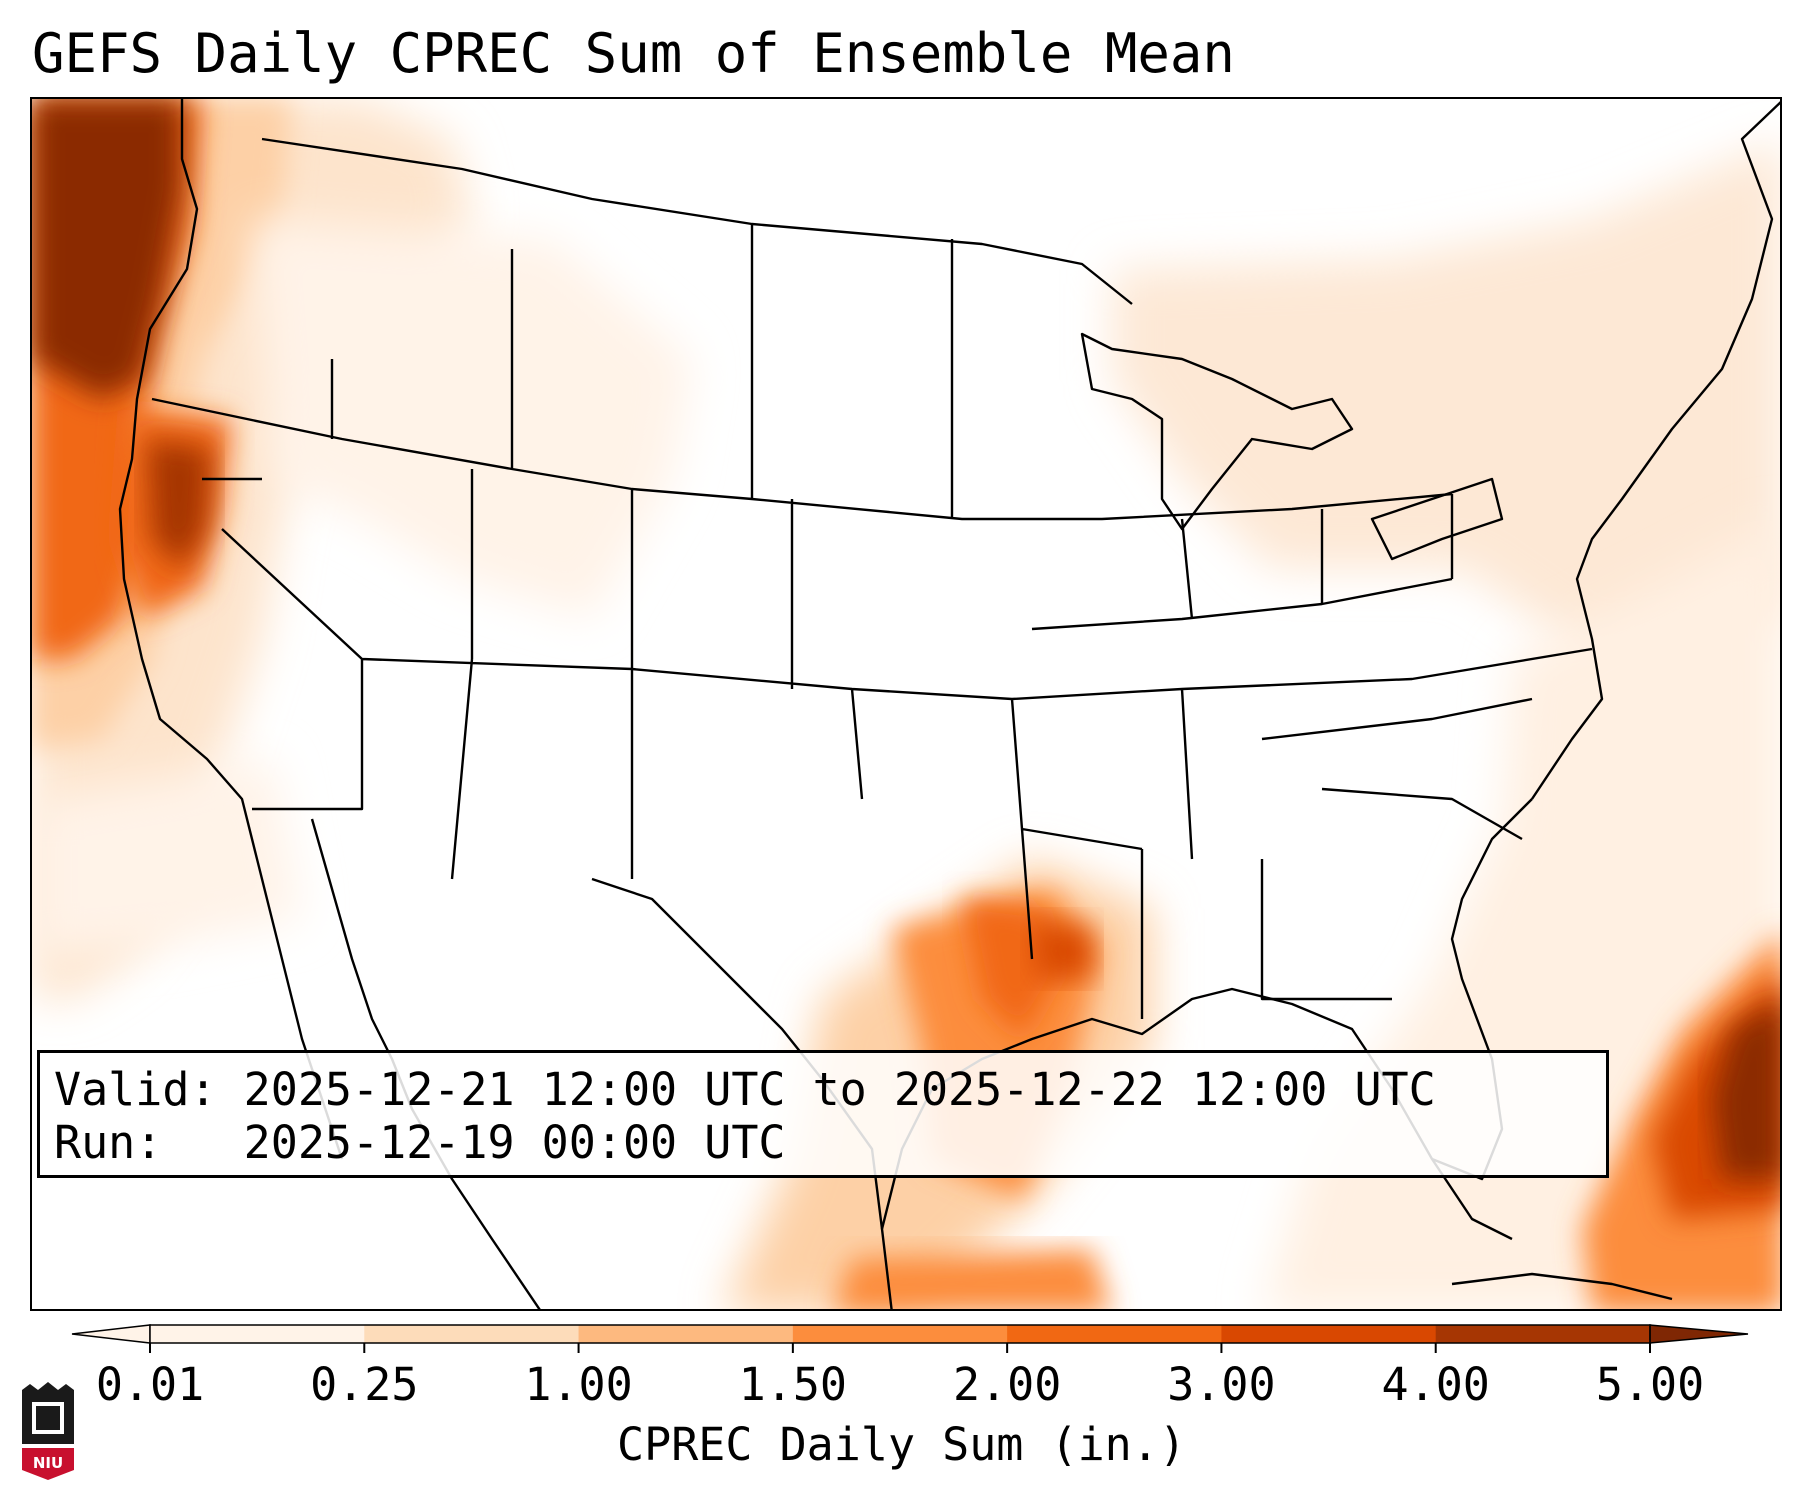 This screenshot has width=1803, height=1500. What do you see at coordinates (1292, 446) in the screenshot?
I see `great-lakes` at bounding box center [1292, 446].